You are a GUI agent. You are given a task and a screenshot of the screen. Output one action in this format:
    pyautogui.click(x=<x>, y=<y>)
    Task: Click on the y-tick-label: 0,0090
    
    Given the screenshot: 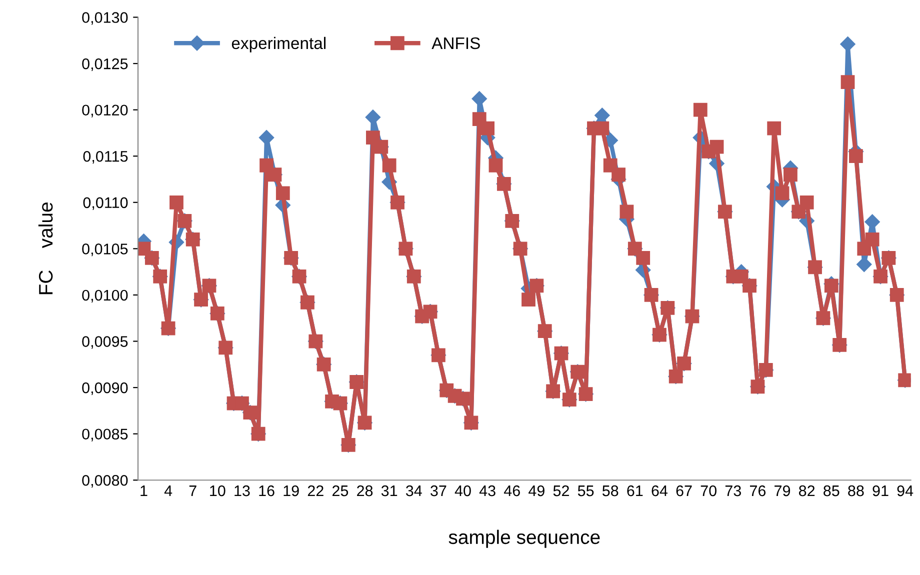 What is the action you would take?
    pyautogui.click(x=105, y=389)
    